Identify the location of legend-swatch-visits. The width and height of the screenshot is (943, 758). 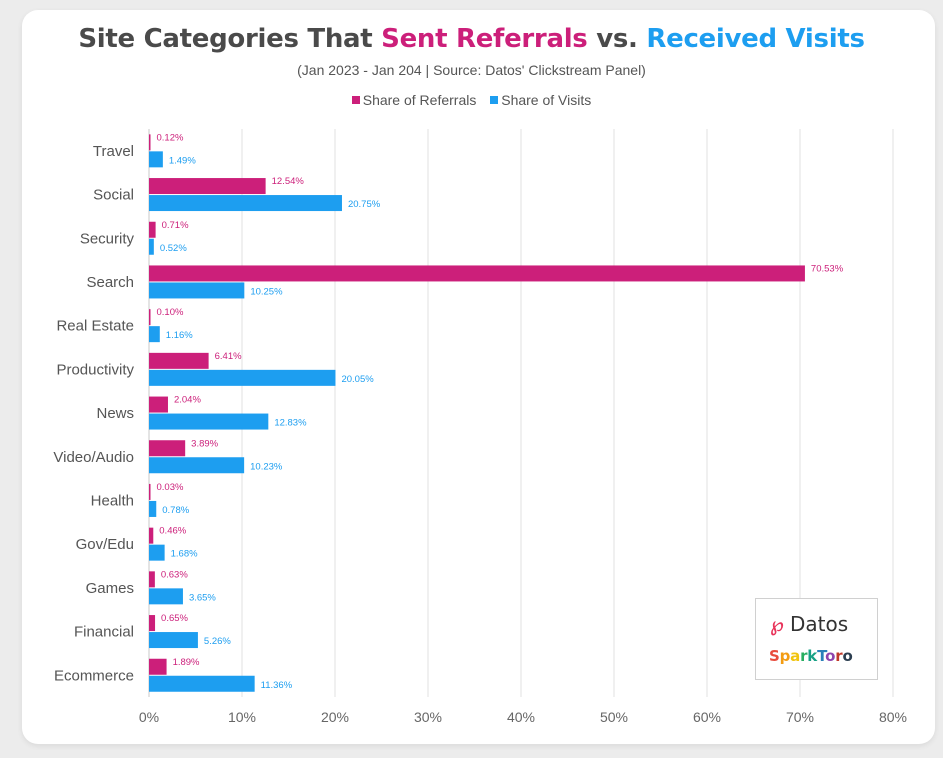
(494, 100).